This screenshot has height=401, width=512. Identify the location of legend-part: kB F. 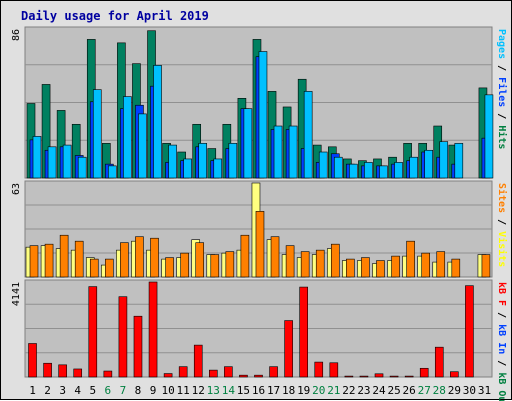
(501, 294).